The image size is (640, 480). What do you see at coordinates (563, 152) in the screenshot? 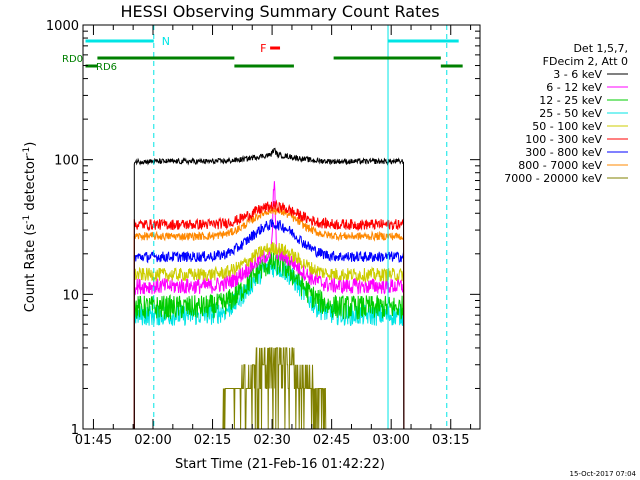
I see `legend-entry-label: 300 - 800 keV` at bounding box center [563, 152].